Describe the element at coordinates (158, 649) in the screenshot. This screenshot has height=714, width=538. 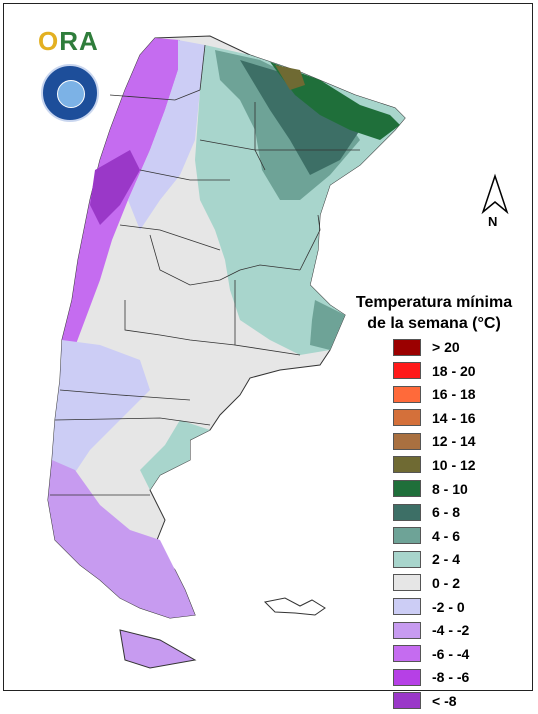
I see `tierra-del-fuego` at that location.